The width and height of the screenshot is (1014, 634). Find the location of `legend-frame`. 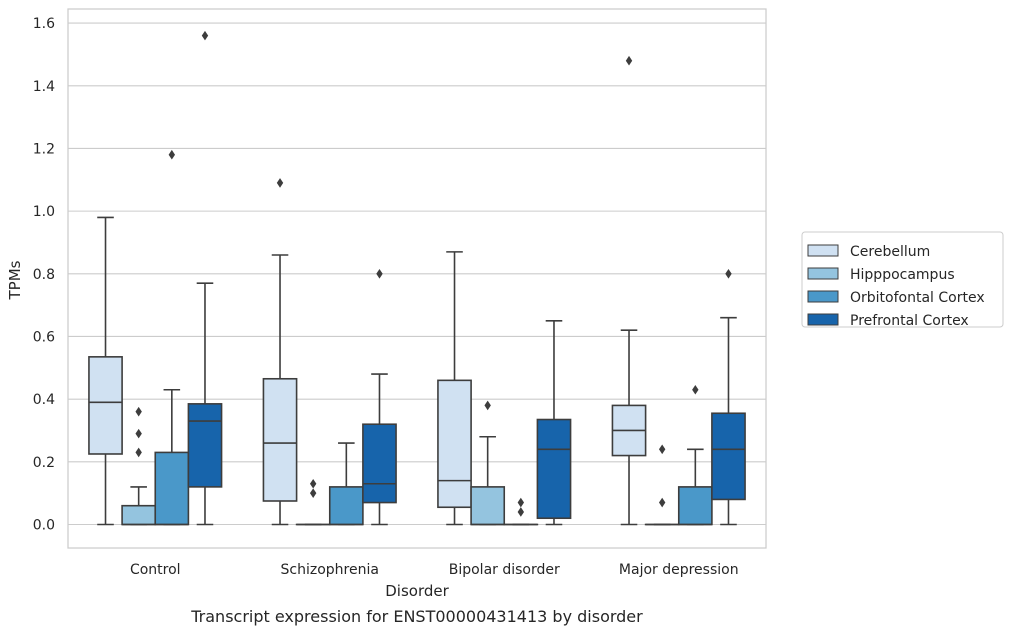

legend-frame is located at coordinates (902, 279).